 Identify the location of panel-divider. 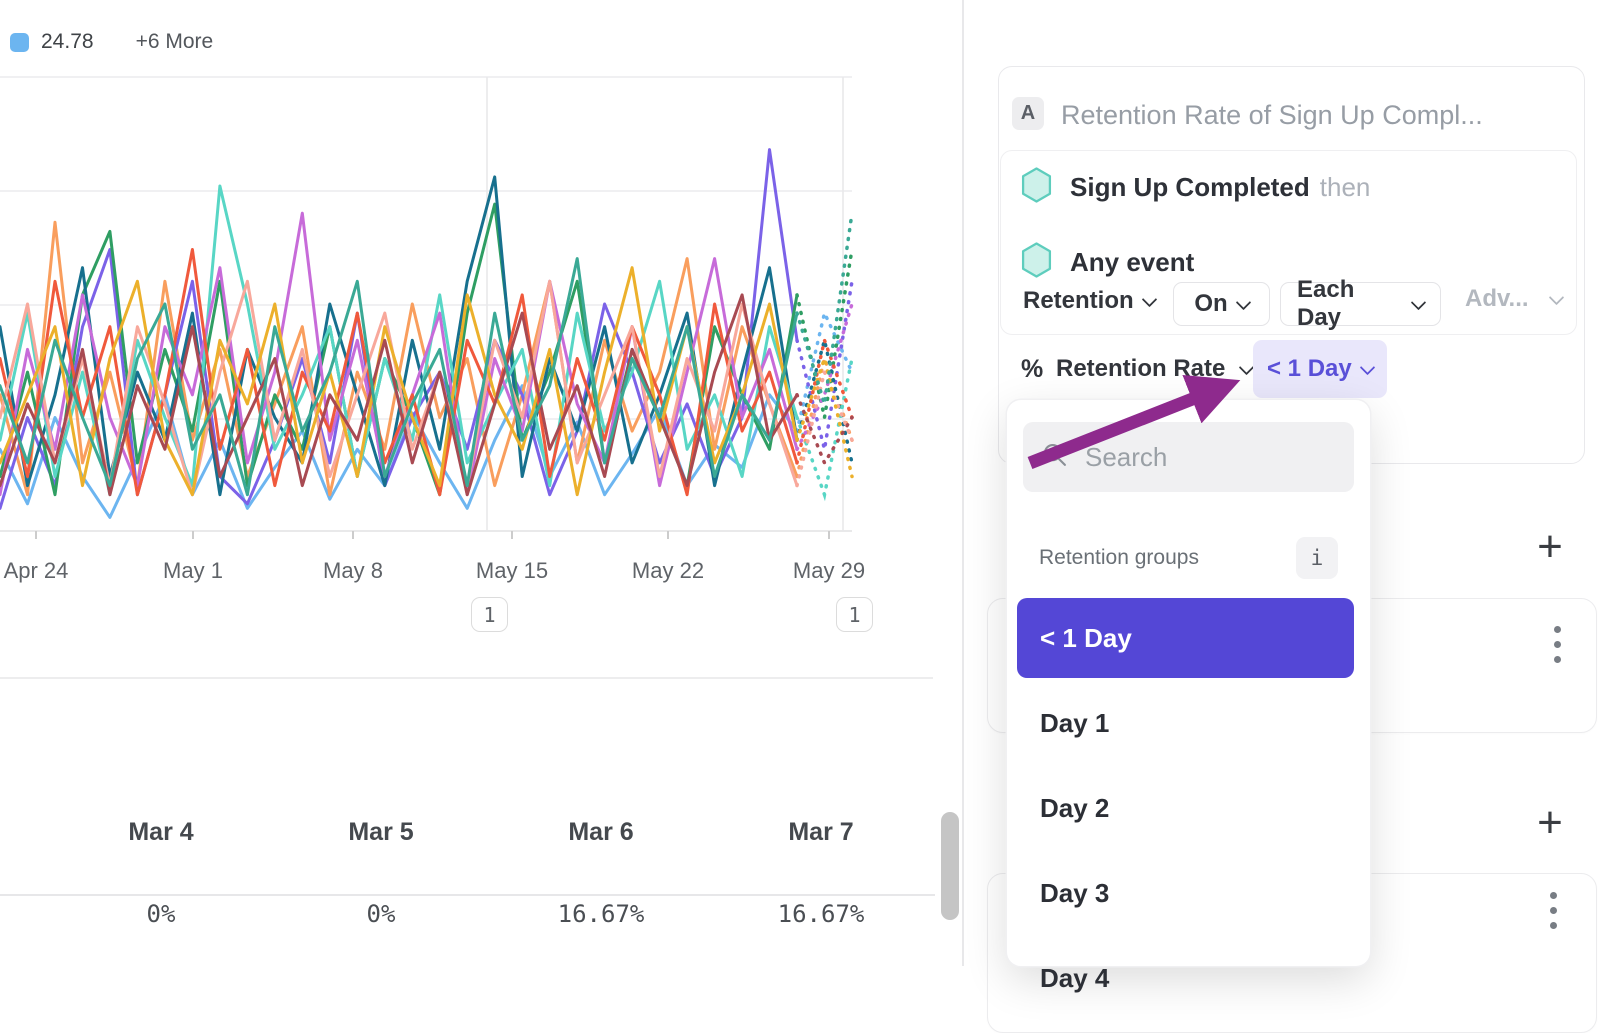
(963, 483).